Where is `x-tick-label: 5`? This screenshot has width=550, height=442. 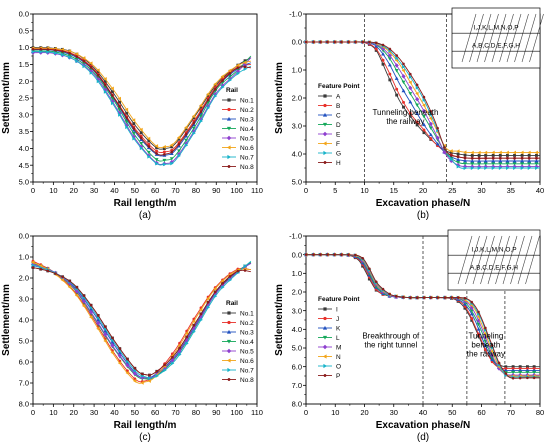
x-tick-label: 5 is located at coordinates (335, 190).